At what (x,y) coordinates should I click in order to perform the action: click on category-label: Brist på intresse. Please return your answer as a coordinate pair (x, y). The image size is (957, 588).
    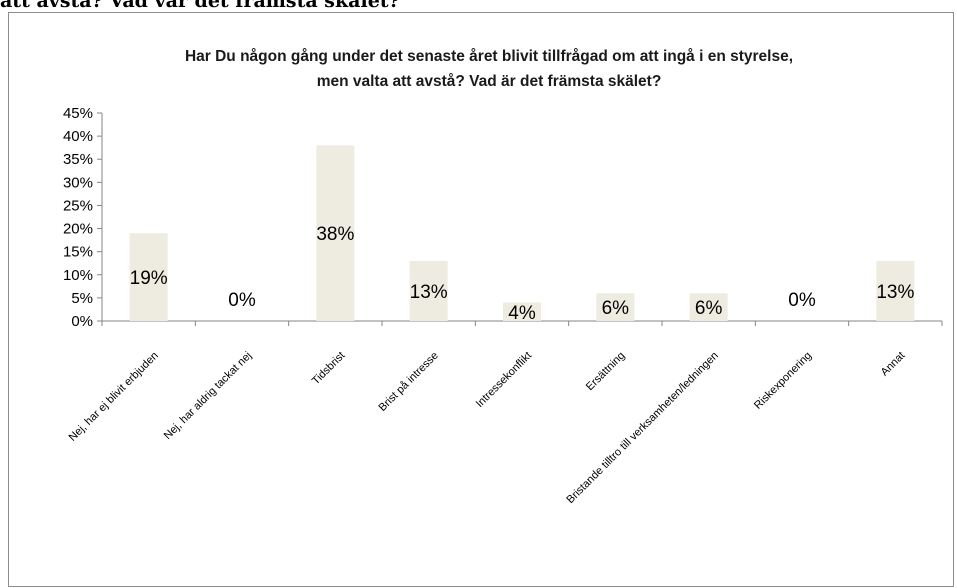
    Looking at the image, I should click on (409, 382).